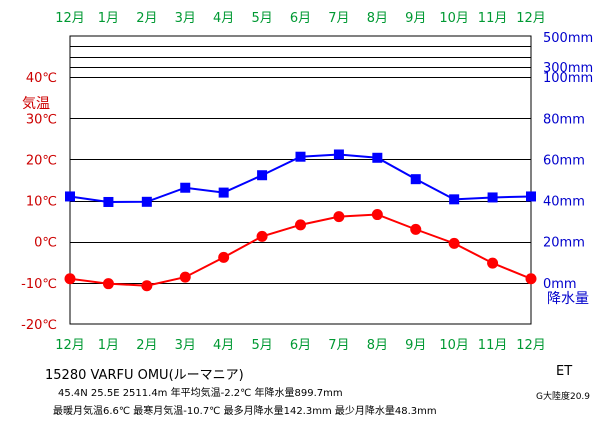  Describe the element at coordinates (146, 18) in the screenshot. I see `month-label-top: 2月` at that location.